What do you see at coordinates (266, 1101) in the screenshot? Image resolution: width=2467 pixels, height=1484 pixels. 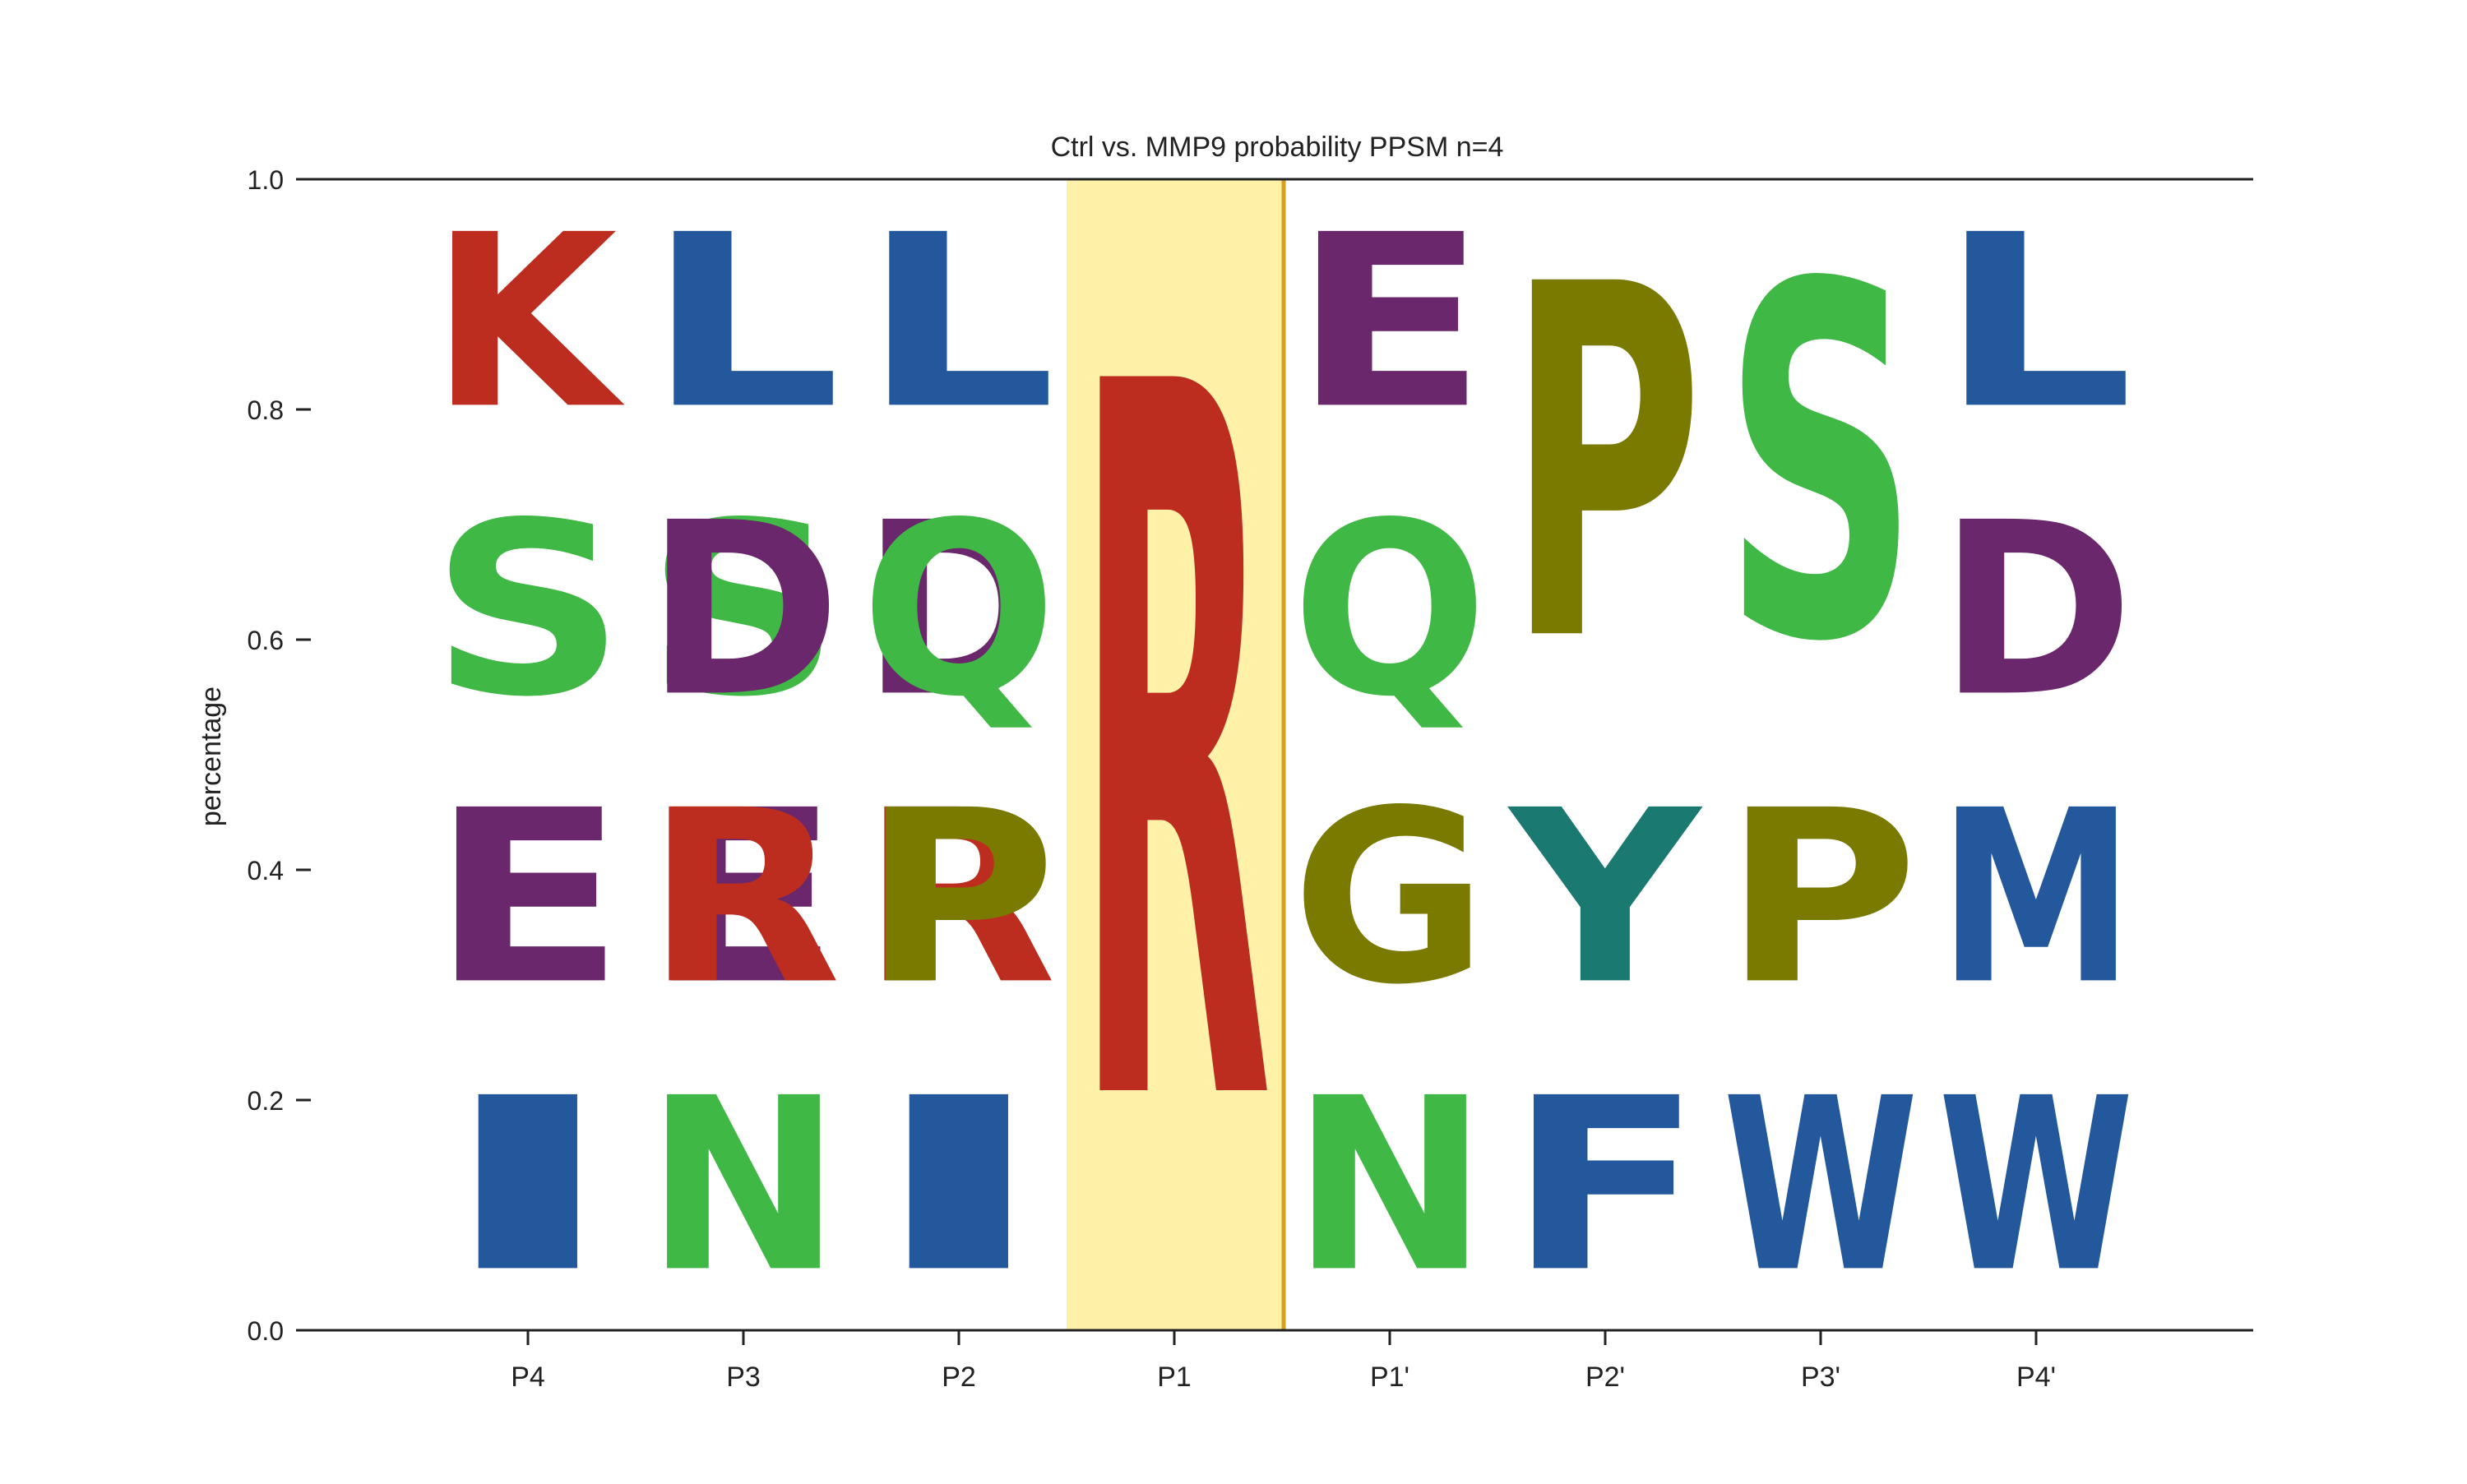 I see `y-tick-label: 0.2` at bounding box center [266, 1101].